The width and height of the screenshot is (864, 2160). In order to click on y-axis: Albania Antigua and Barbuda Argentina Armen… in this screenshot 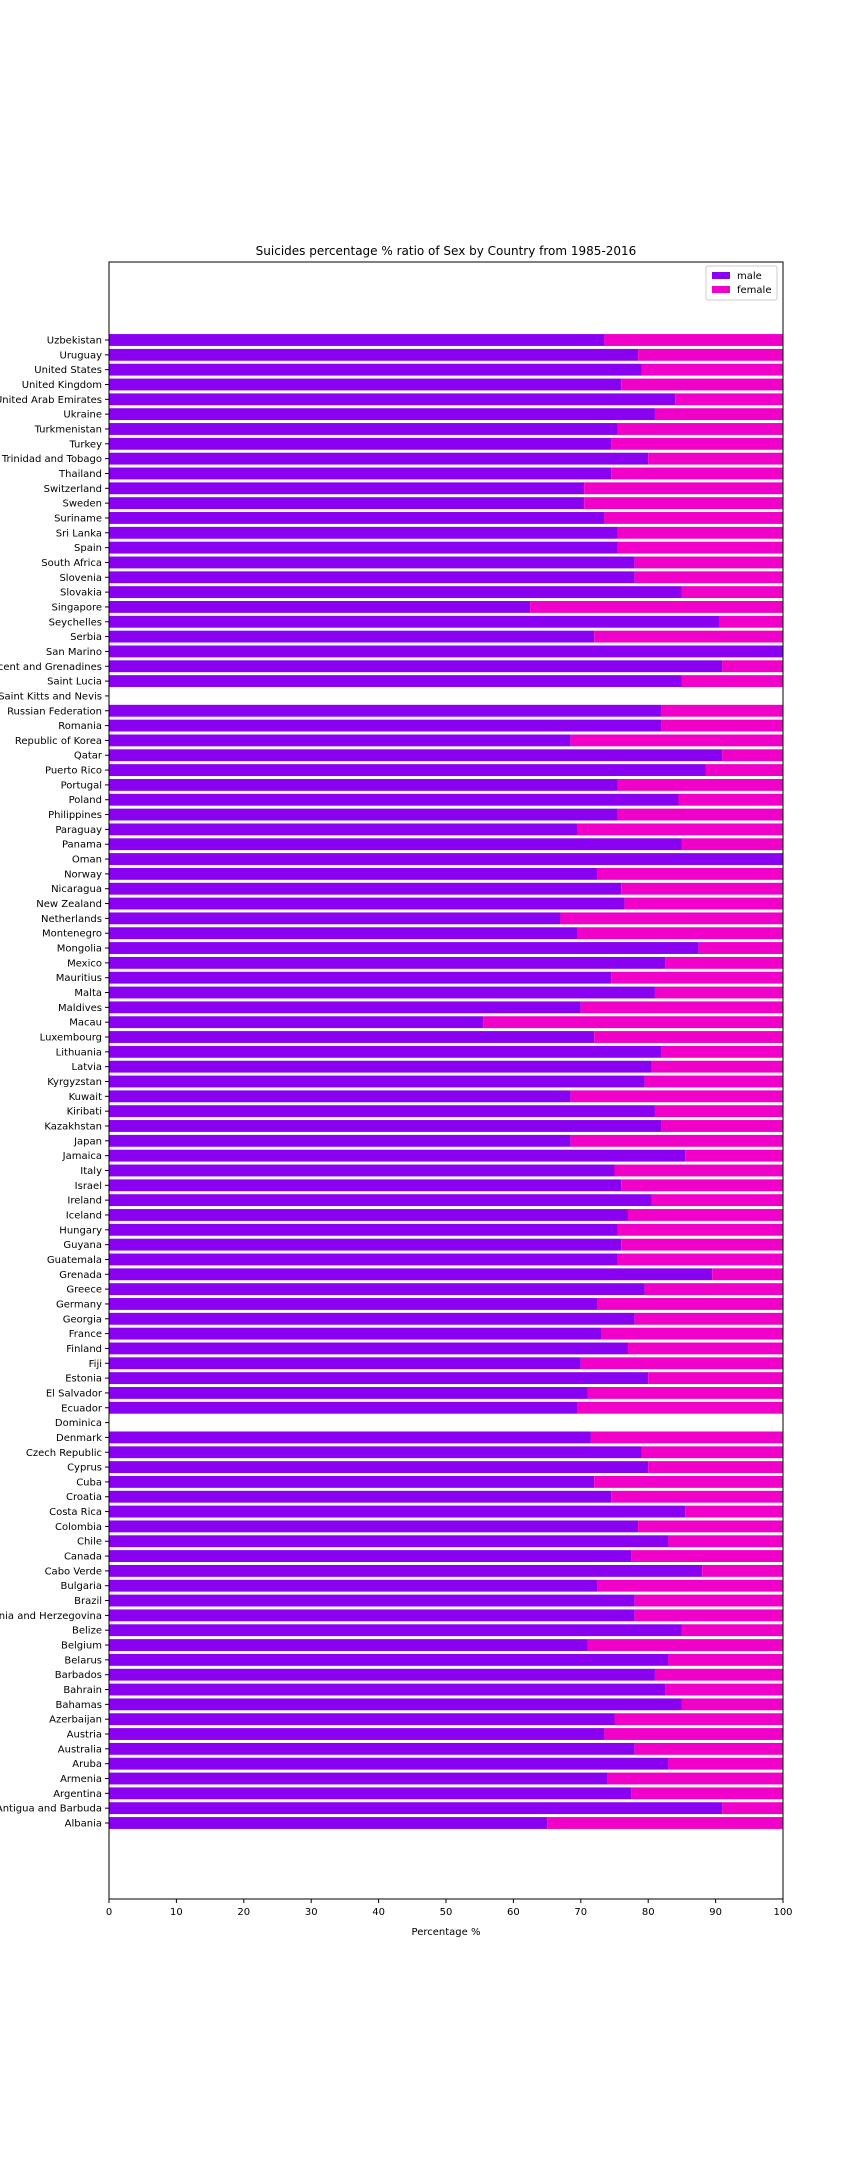, I will do `click(54, 1083)`.